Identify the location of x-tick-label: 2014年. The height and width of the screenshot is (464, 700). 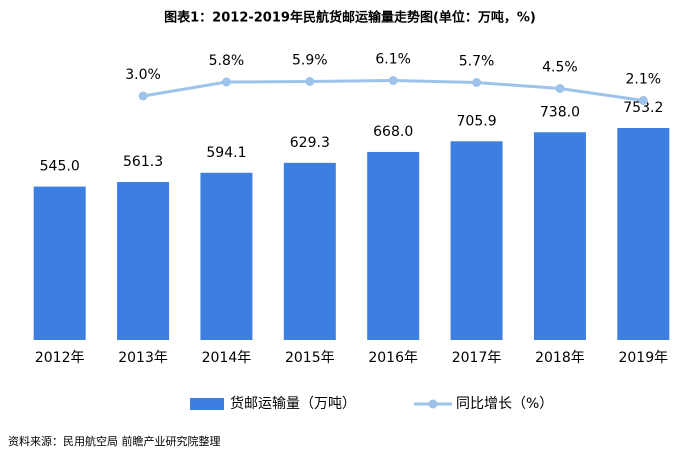
(227, 358).